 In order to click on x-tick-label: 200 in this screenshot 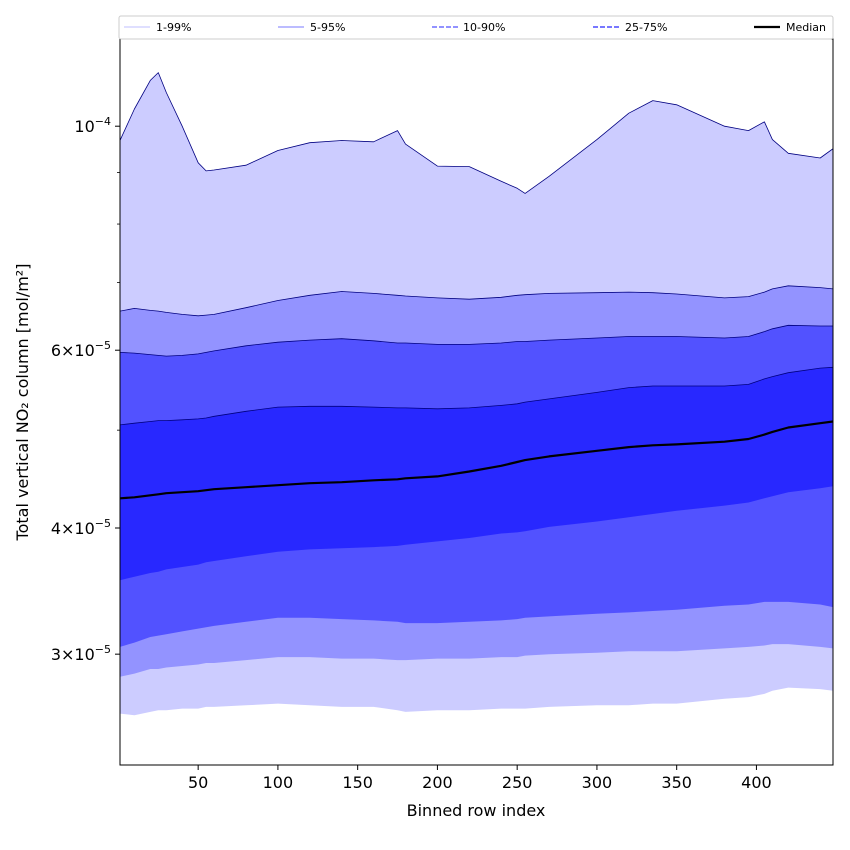, I will do `click(437, 782)`.